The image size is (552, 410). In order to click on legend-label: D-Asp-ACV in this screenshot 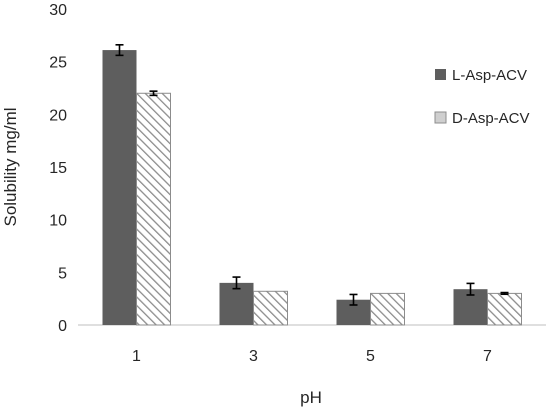, I will do `click(491, 118)`.